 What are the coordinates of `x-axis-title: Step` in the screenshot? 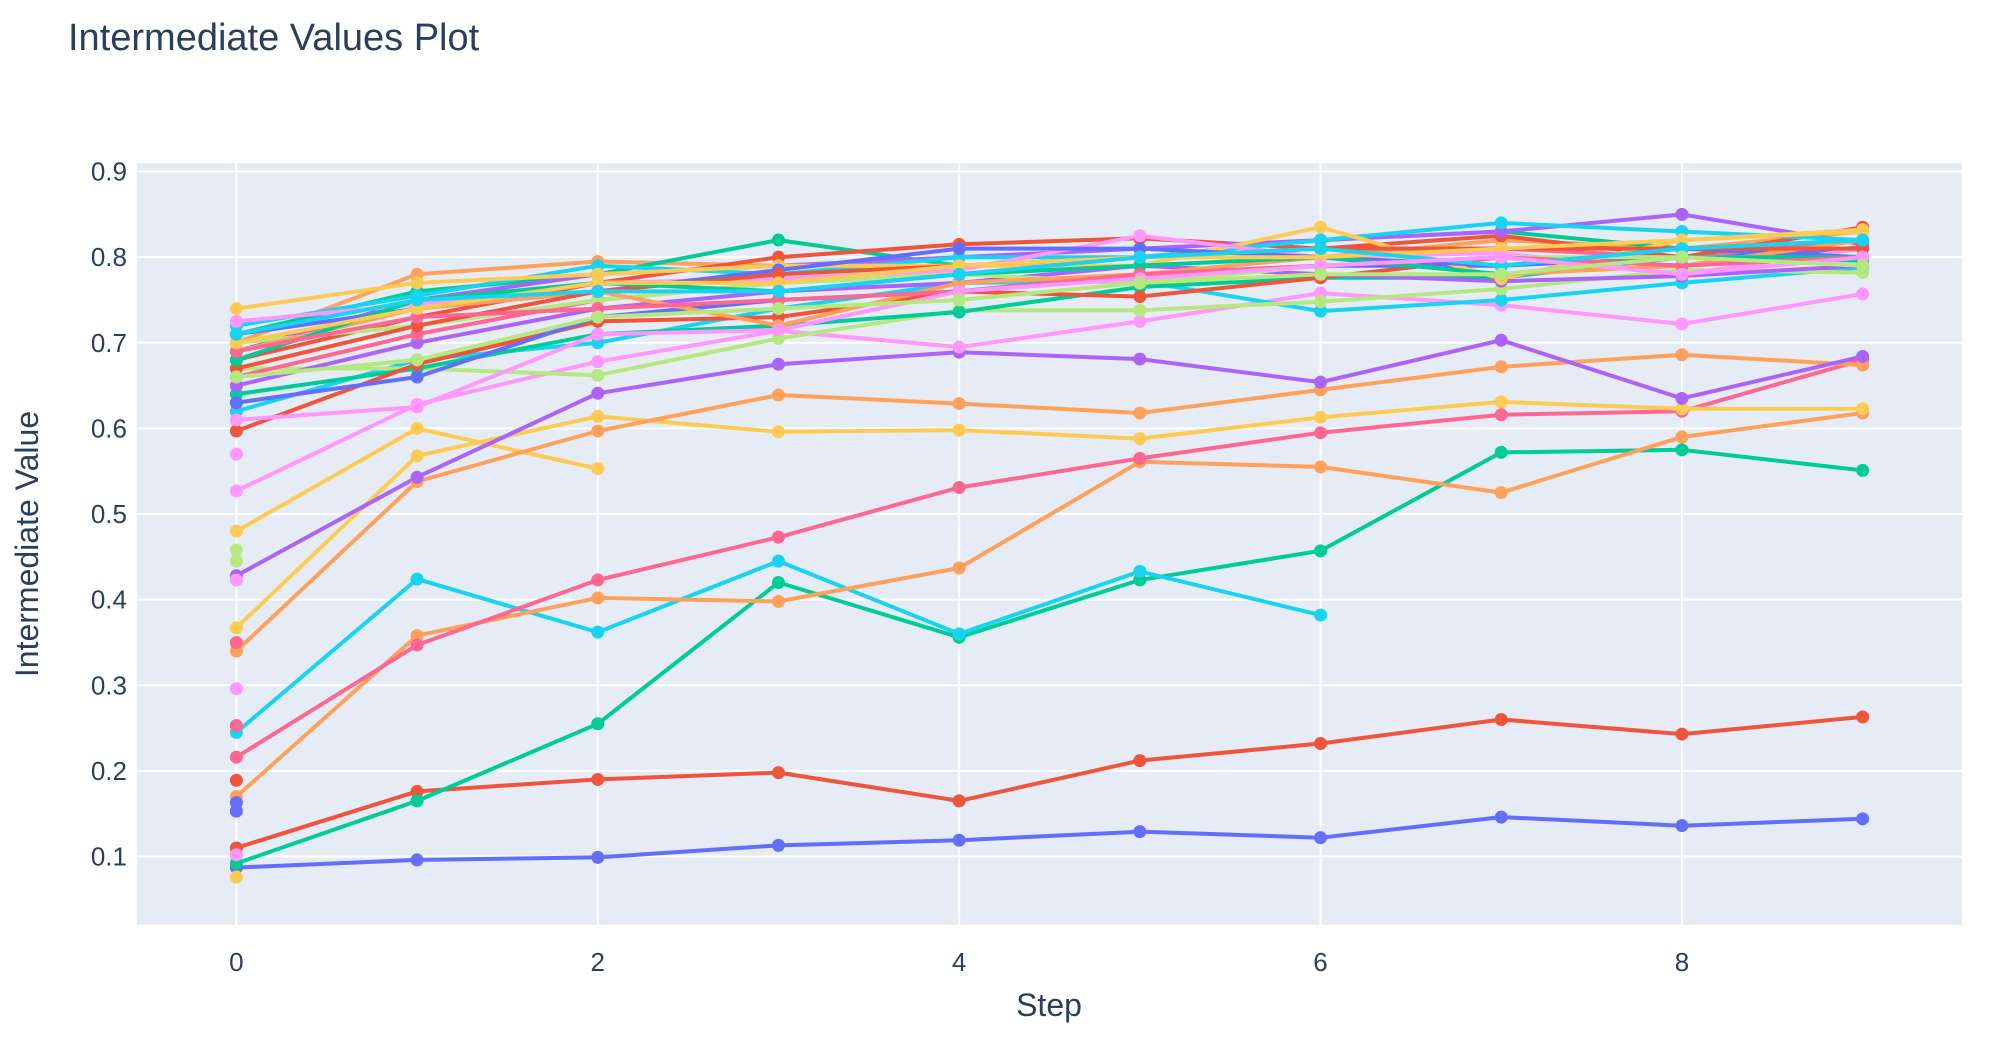 It's located at (1049, 1005).